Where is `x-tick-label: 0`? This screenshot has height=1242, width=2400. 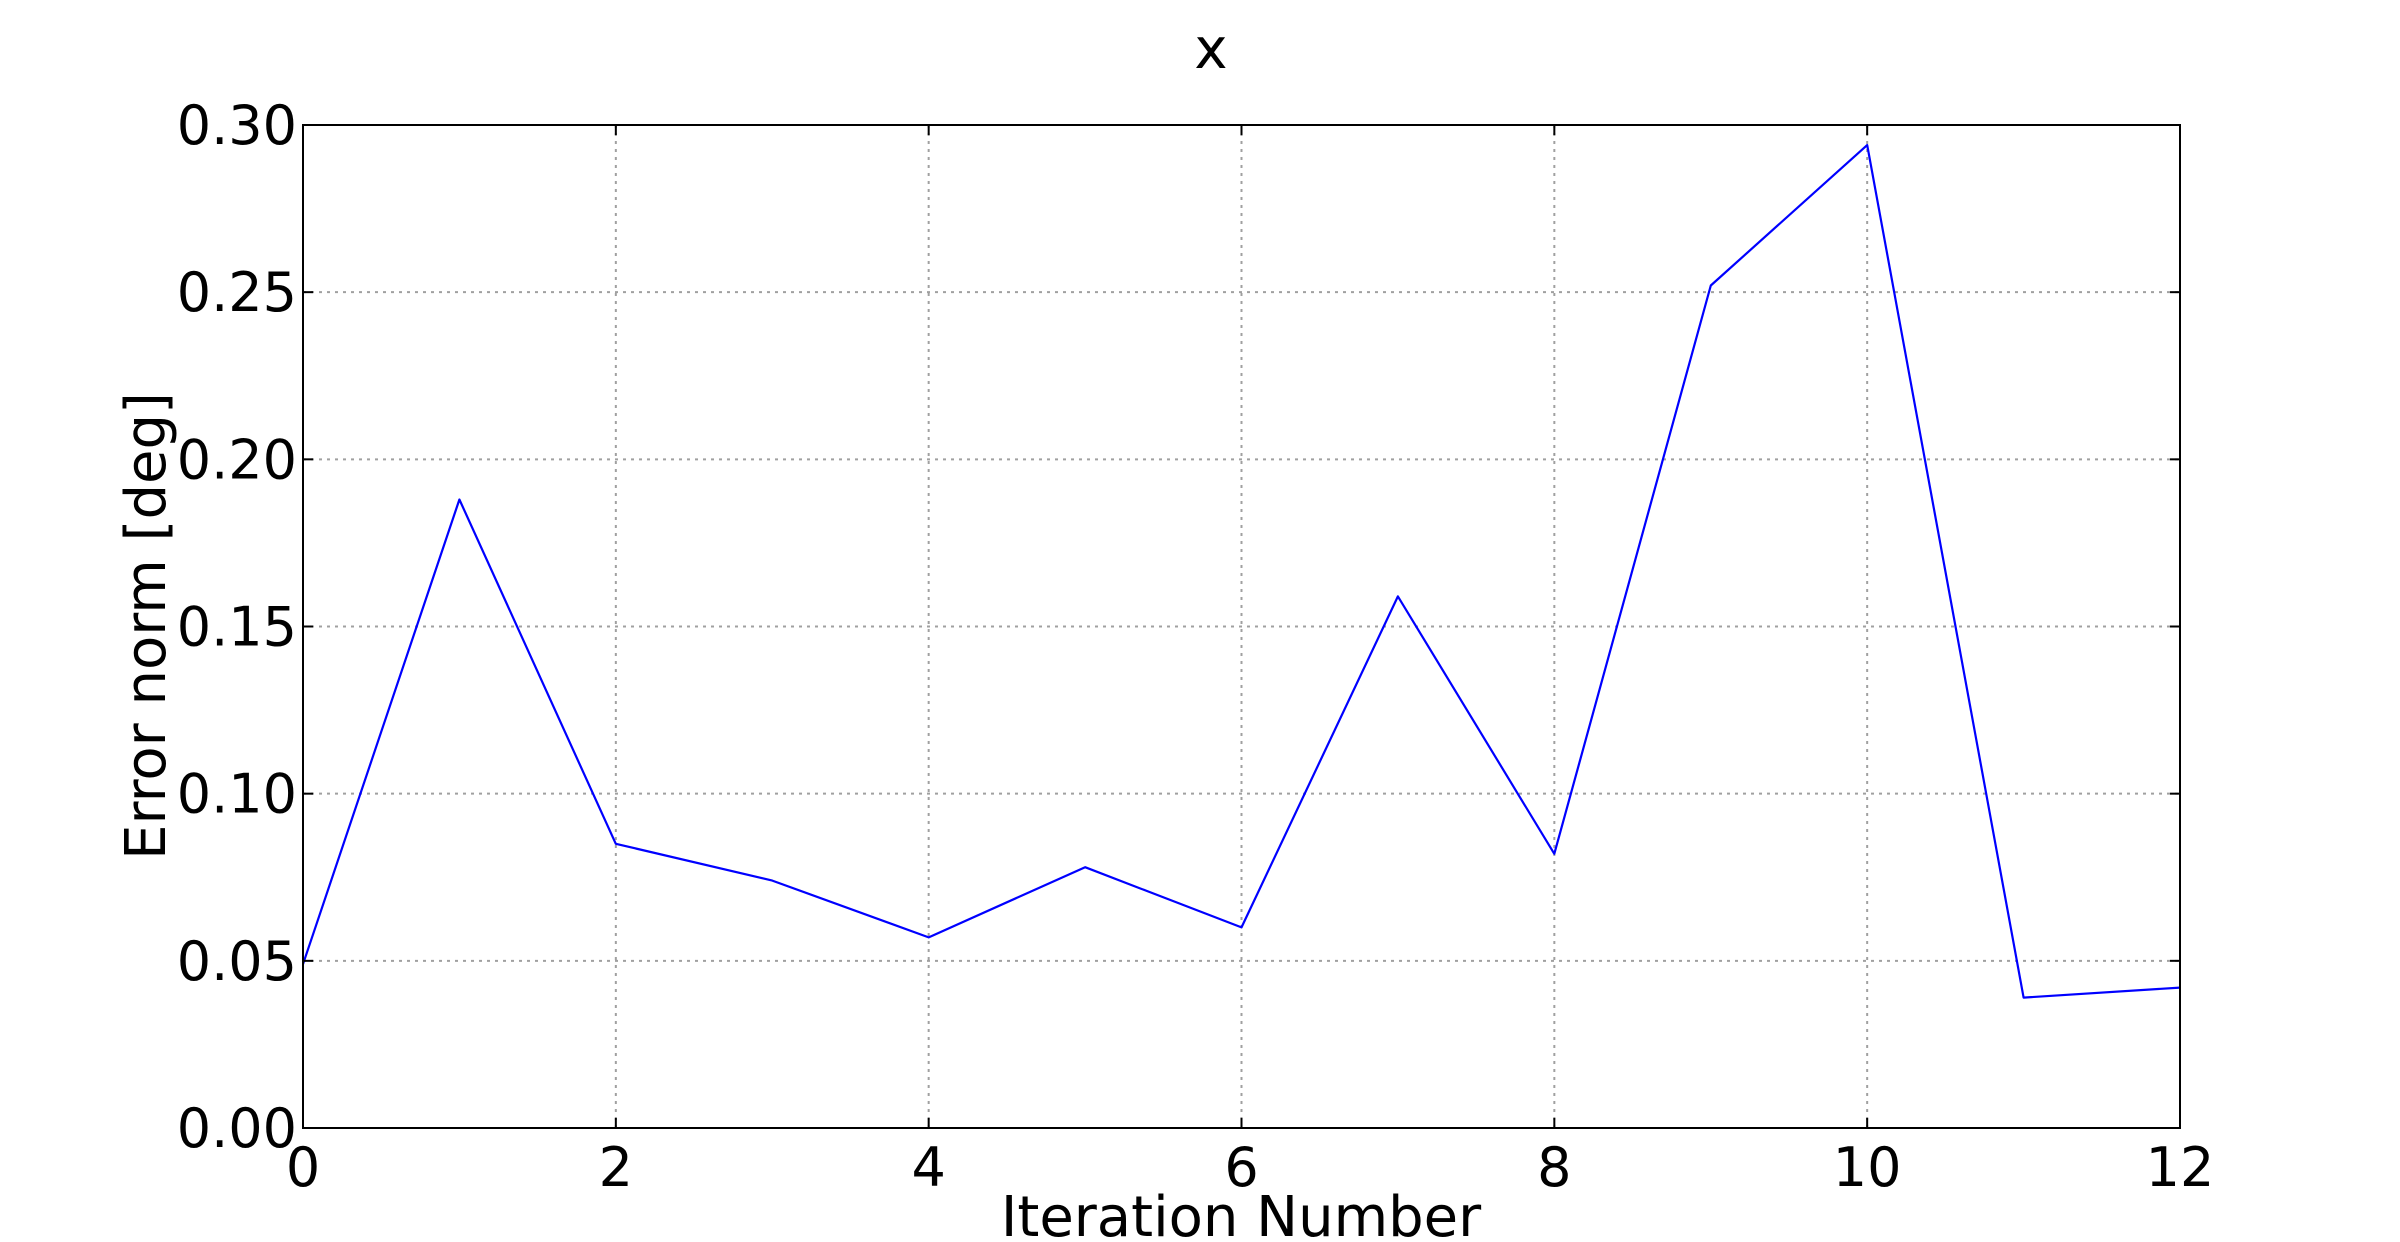
x-tick-label: 0 is located at coordinates (303, 1167).